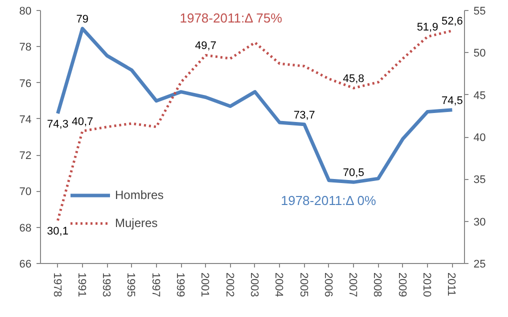 The height and width of the screenshot is (317, 508). What do you see at coordinates (25, 48) in the screenshot?
I see `y-tick-label: 78` at bounding box center [25, 48].